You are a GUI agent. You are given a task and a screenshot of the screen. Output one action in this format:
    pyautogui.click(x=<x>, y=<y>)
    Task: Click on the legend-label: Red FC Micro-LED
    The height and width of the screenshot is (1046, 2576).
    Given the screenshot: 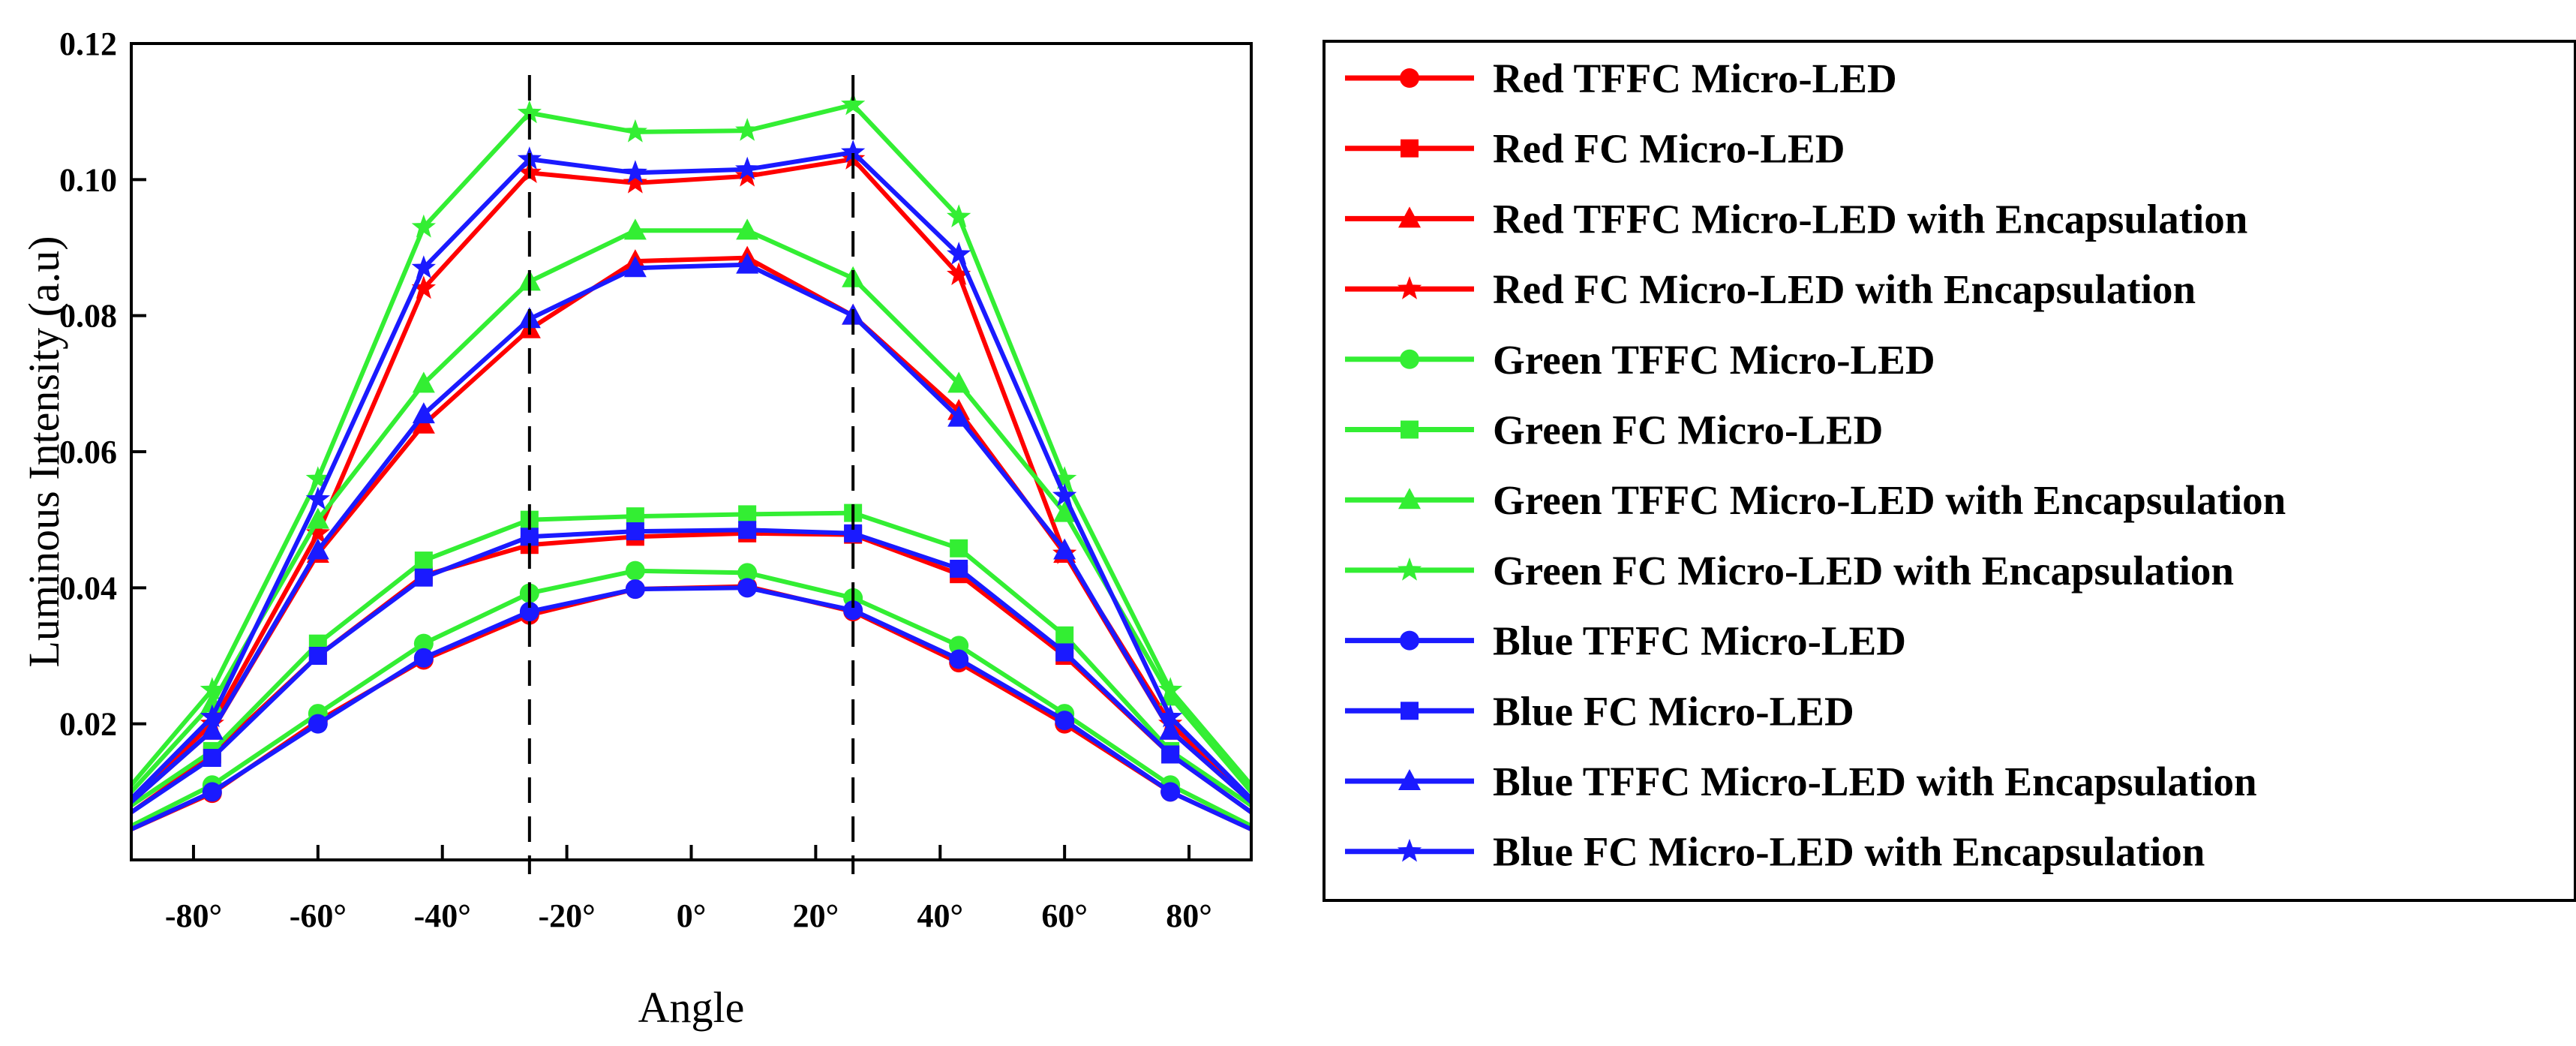 What is the action you would take?
    pyautogui.click(x=1669, y=149)
    